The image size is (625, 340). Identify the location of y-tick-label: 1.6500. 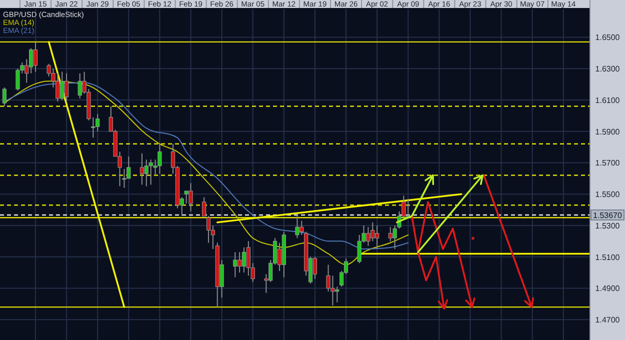
(607, 37).